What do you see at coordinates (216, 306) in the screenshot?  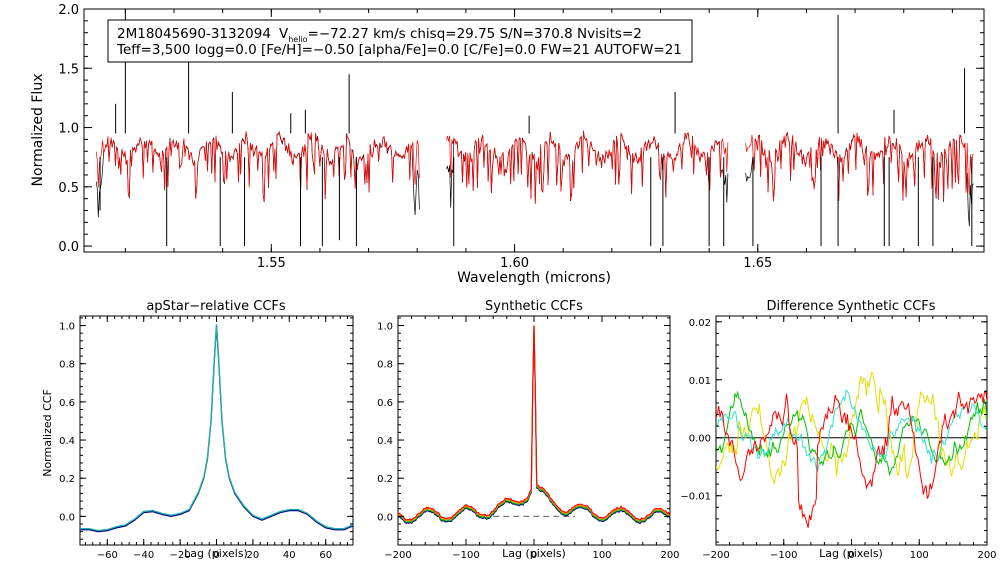 I see `ccf1-title: apStar−relative CCFs` at bounding box center [216, 306].